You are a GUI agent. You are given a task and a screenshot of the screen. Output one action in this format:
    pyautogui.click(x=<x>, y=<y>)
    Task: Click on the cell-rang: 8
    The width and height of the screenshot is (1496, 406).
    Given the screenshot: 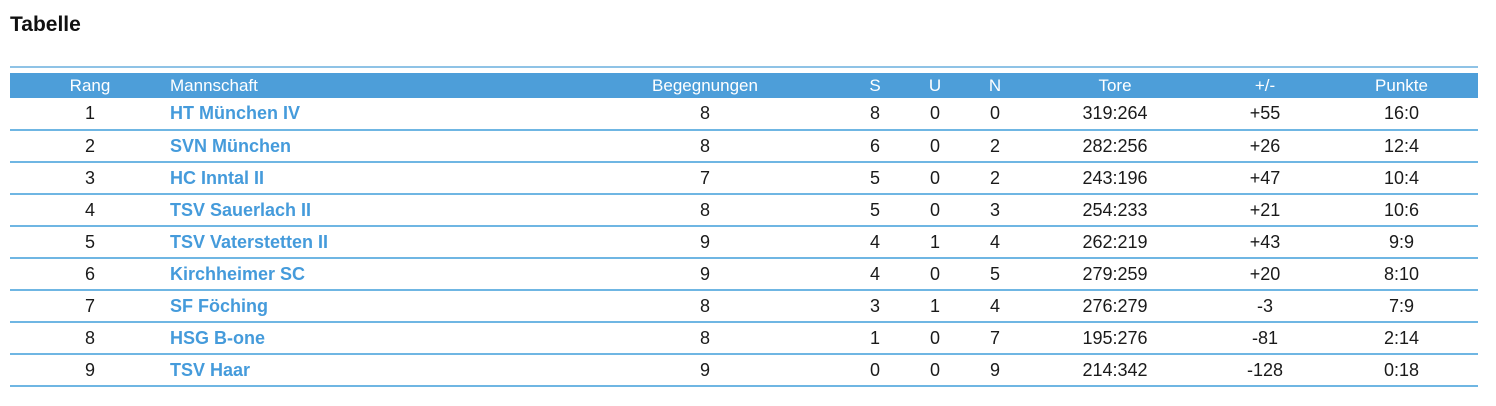 What is the action you would take?
    pyautogui.click(x=90, y=338)
    